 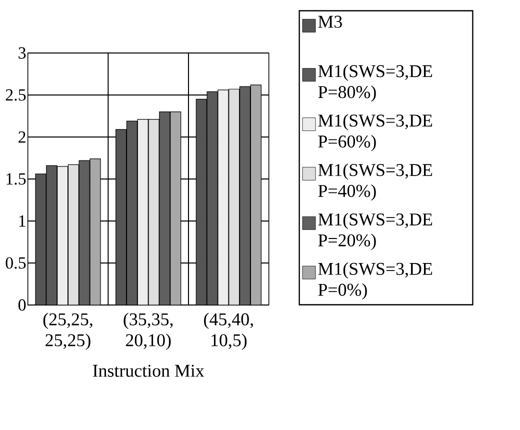 I want to click on y-tick-label: 1, so click(x=22, y=221).